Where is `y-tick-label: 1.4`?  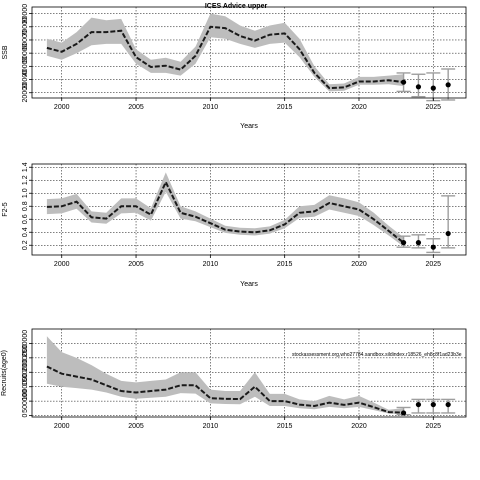
y-tick-label: 1.4 is located at coordinates (25, 167).